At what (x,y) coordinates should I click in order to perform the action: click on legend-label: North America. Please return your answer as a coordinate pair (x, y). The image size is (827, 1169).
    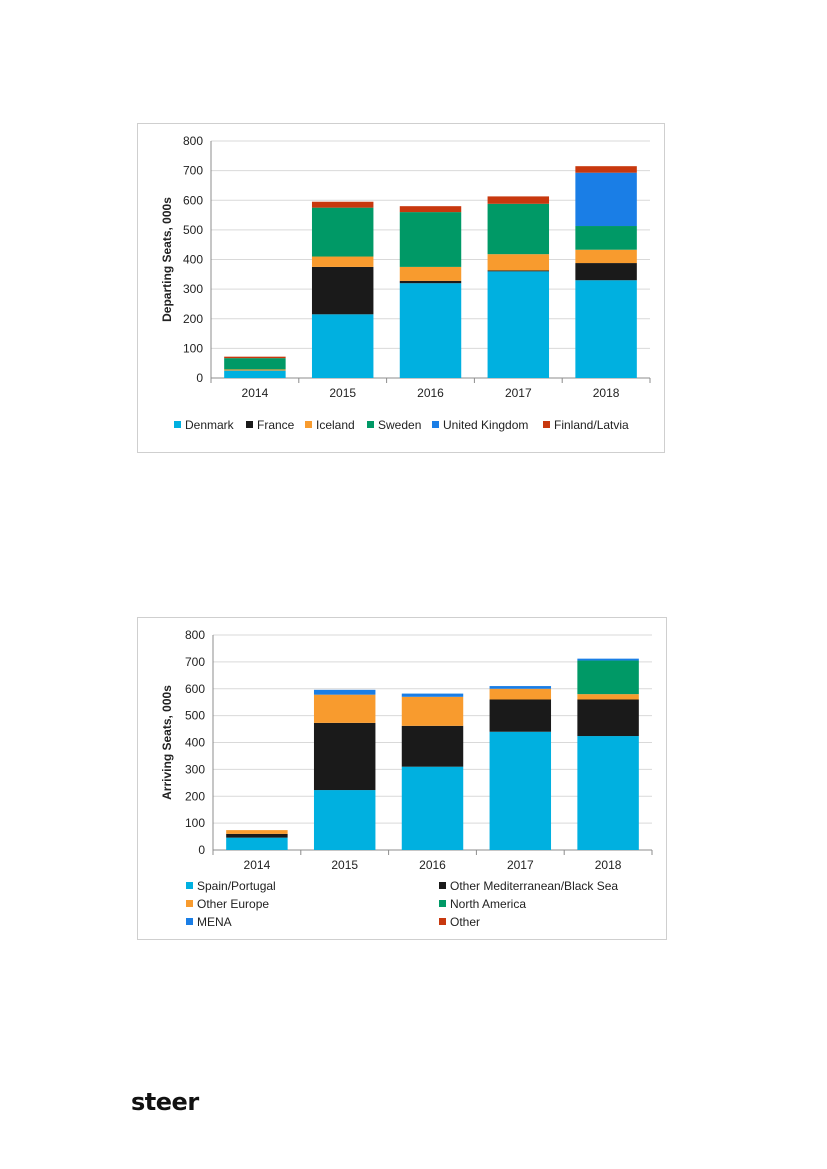
    Looking at the image, I should click on (488, 904).